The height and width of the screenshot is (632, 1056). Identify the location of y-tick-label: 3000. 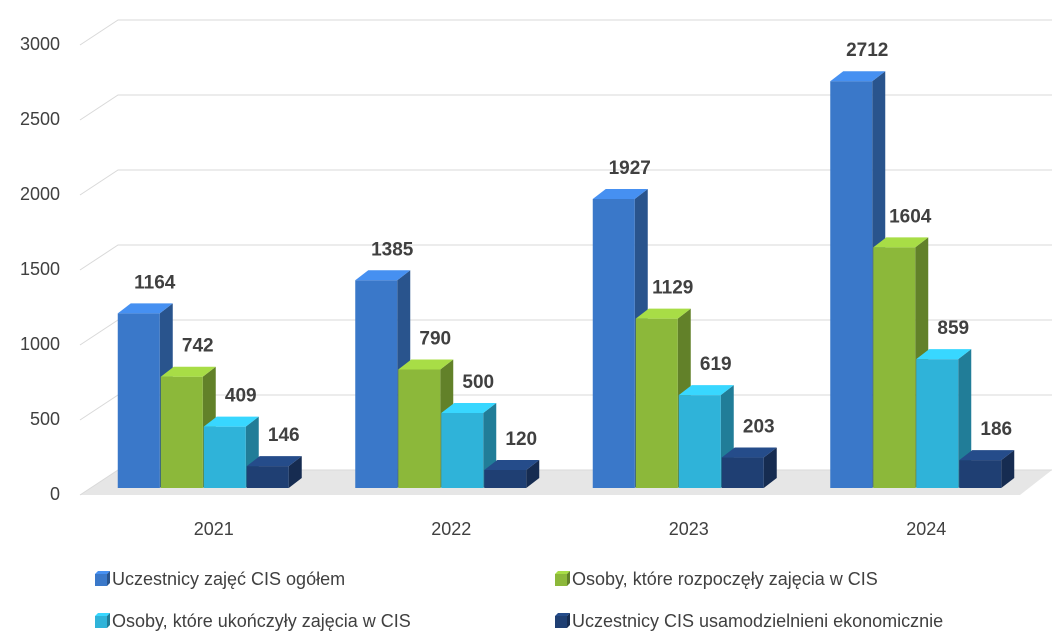
(40, 44).